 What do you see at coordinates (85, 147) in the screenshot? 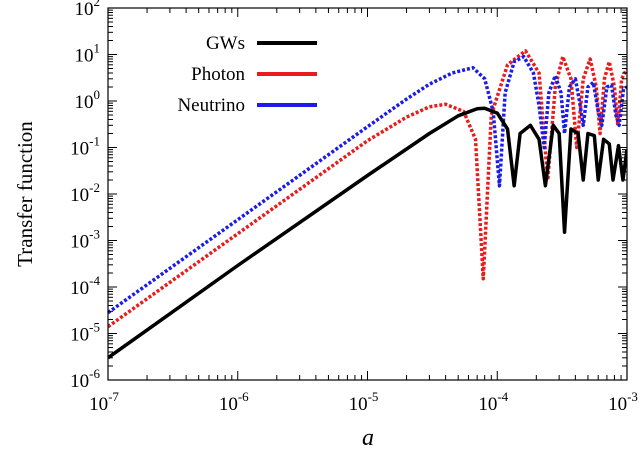
I see `y-tick-label: 10⁻¹` at bounding box center [85, 147].